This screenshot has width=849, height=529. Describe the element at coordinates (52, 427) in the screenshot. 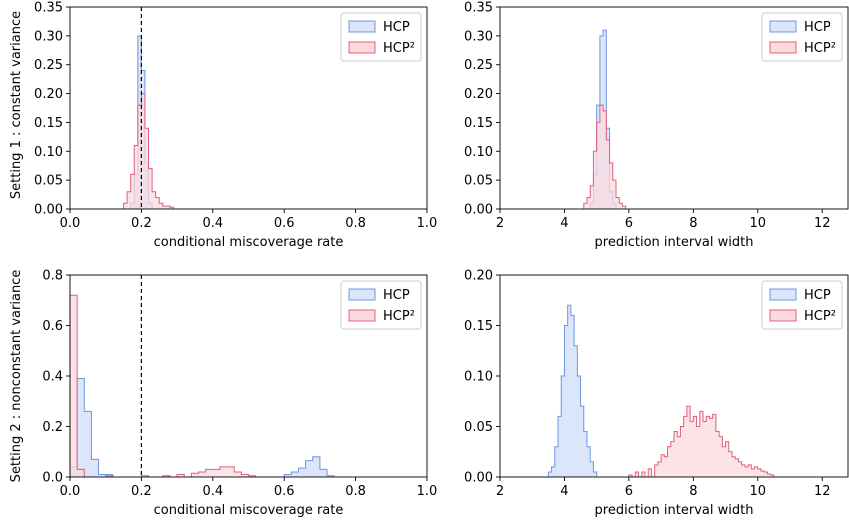

I see `y-tick-label: 0.2` at that location.